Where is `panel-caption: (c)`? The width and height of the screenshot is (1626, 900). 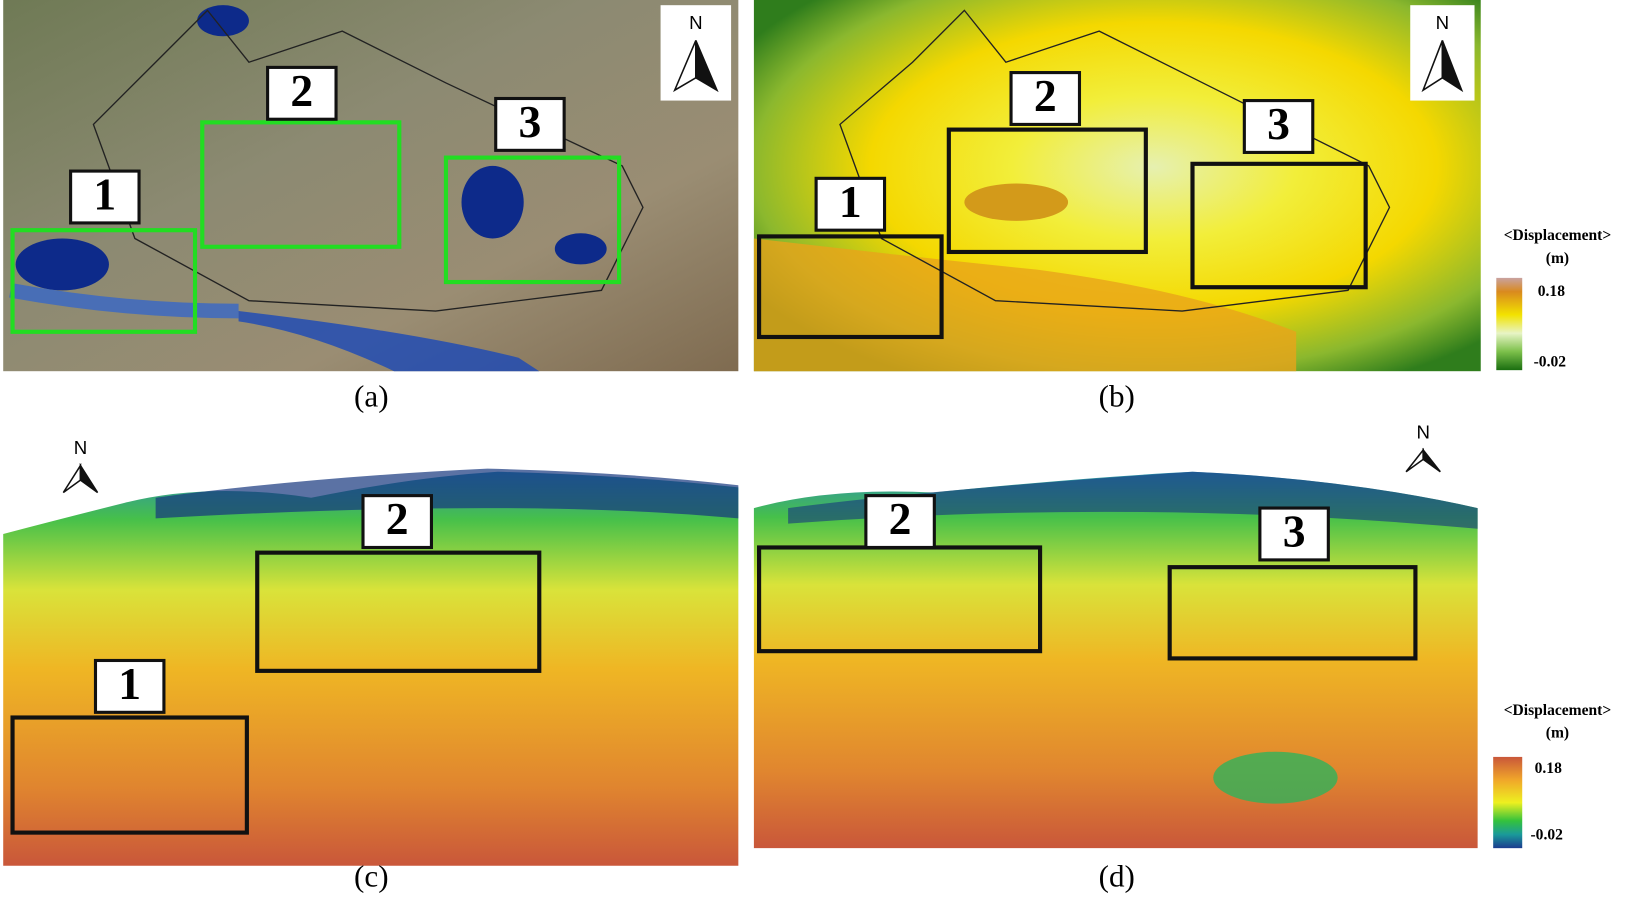 panel-caption: (c) is located at coordinates (371, 875).